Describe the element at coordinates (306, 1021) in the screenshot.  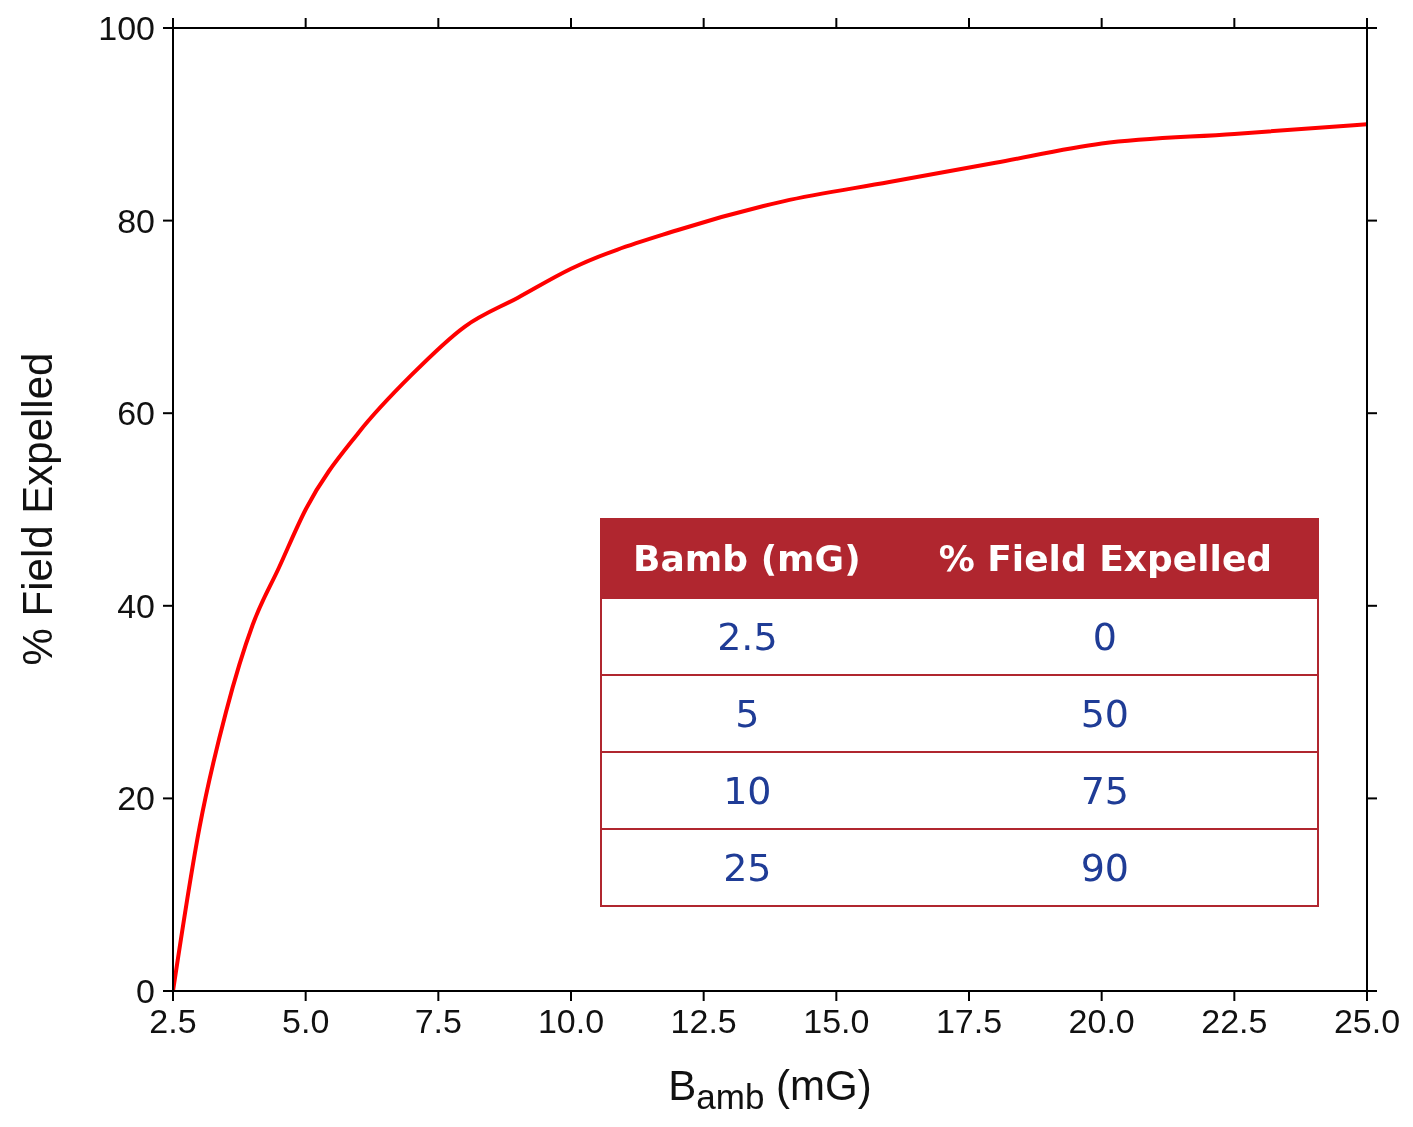
I see `x-tick-label: 5.0` at that location.